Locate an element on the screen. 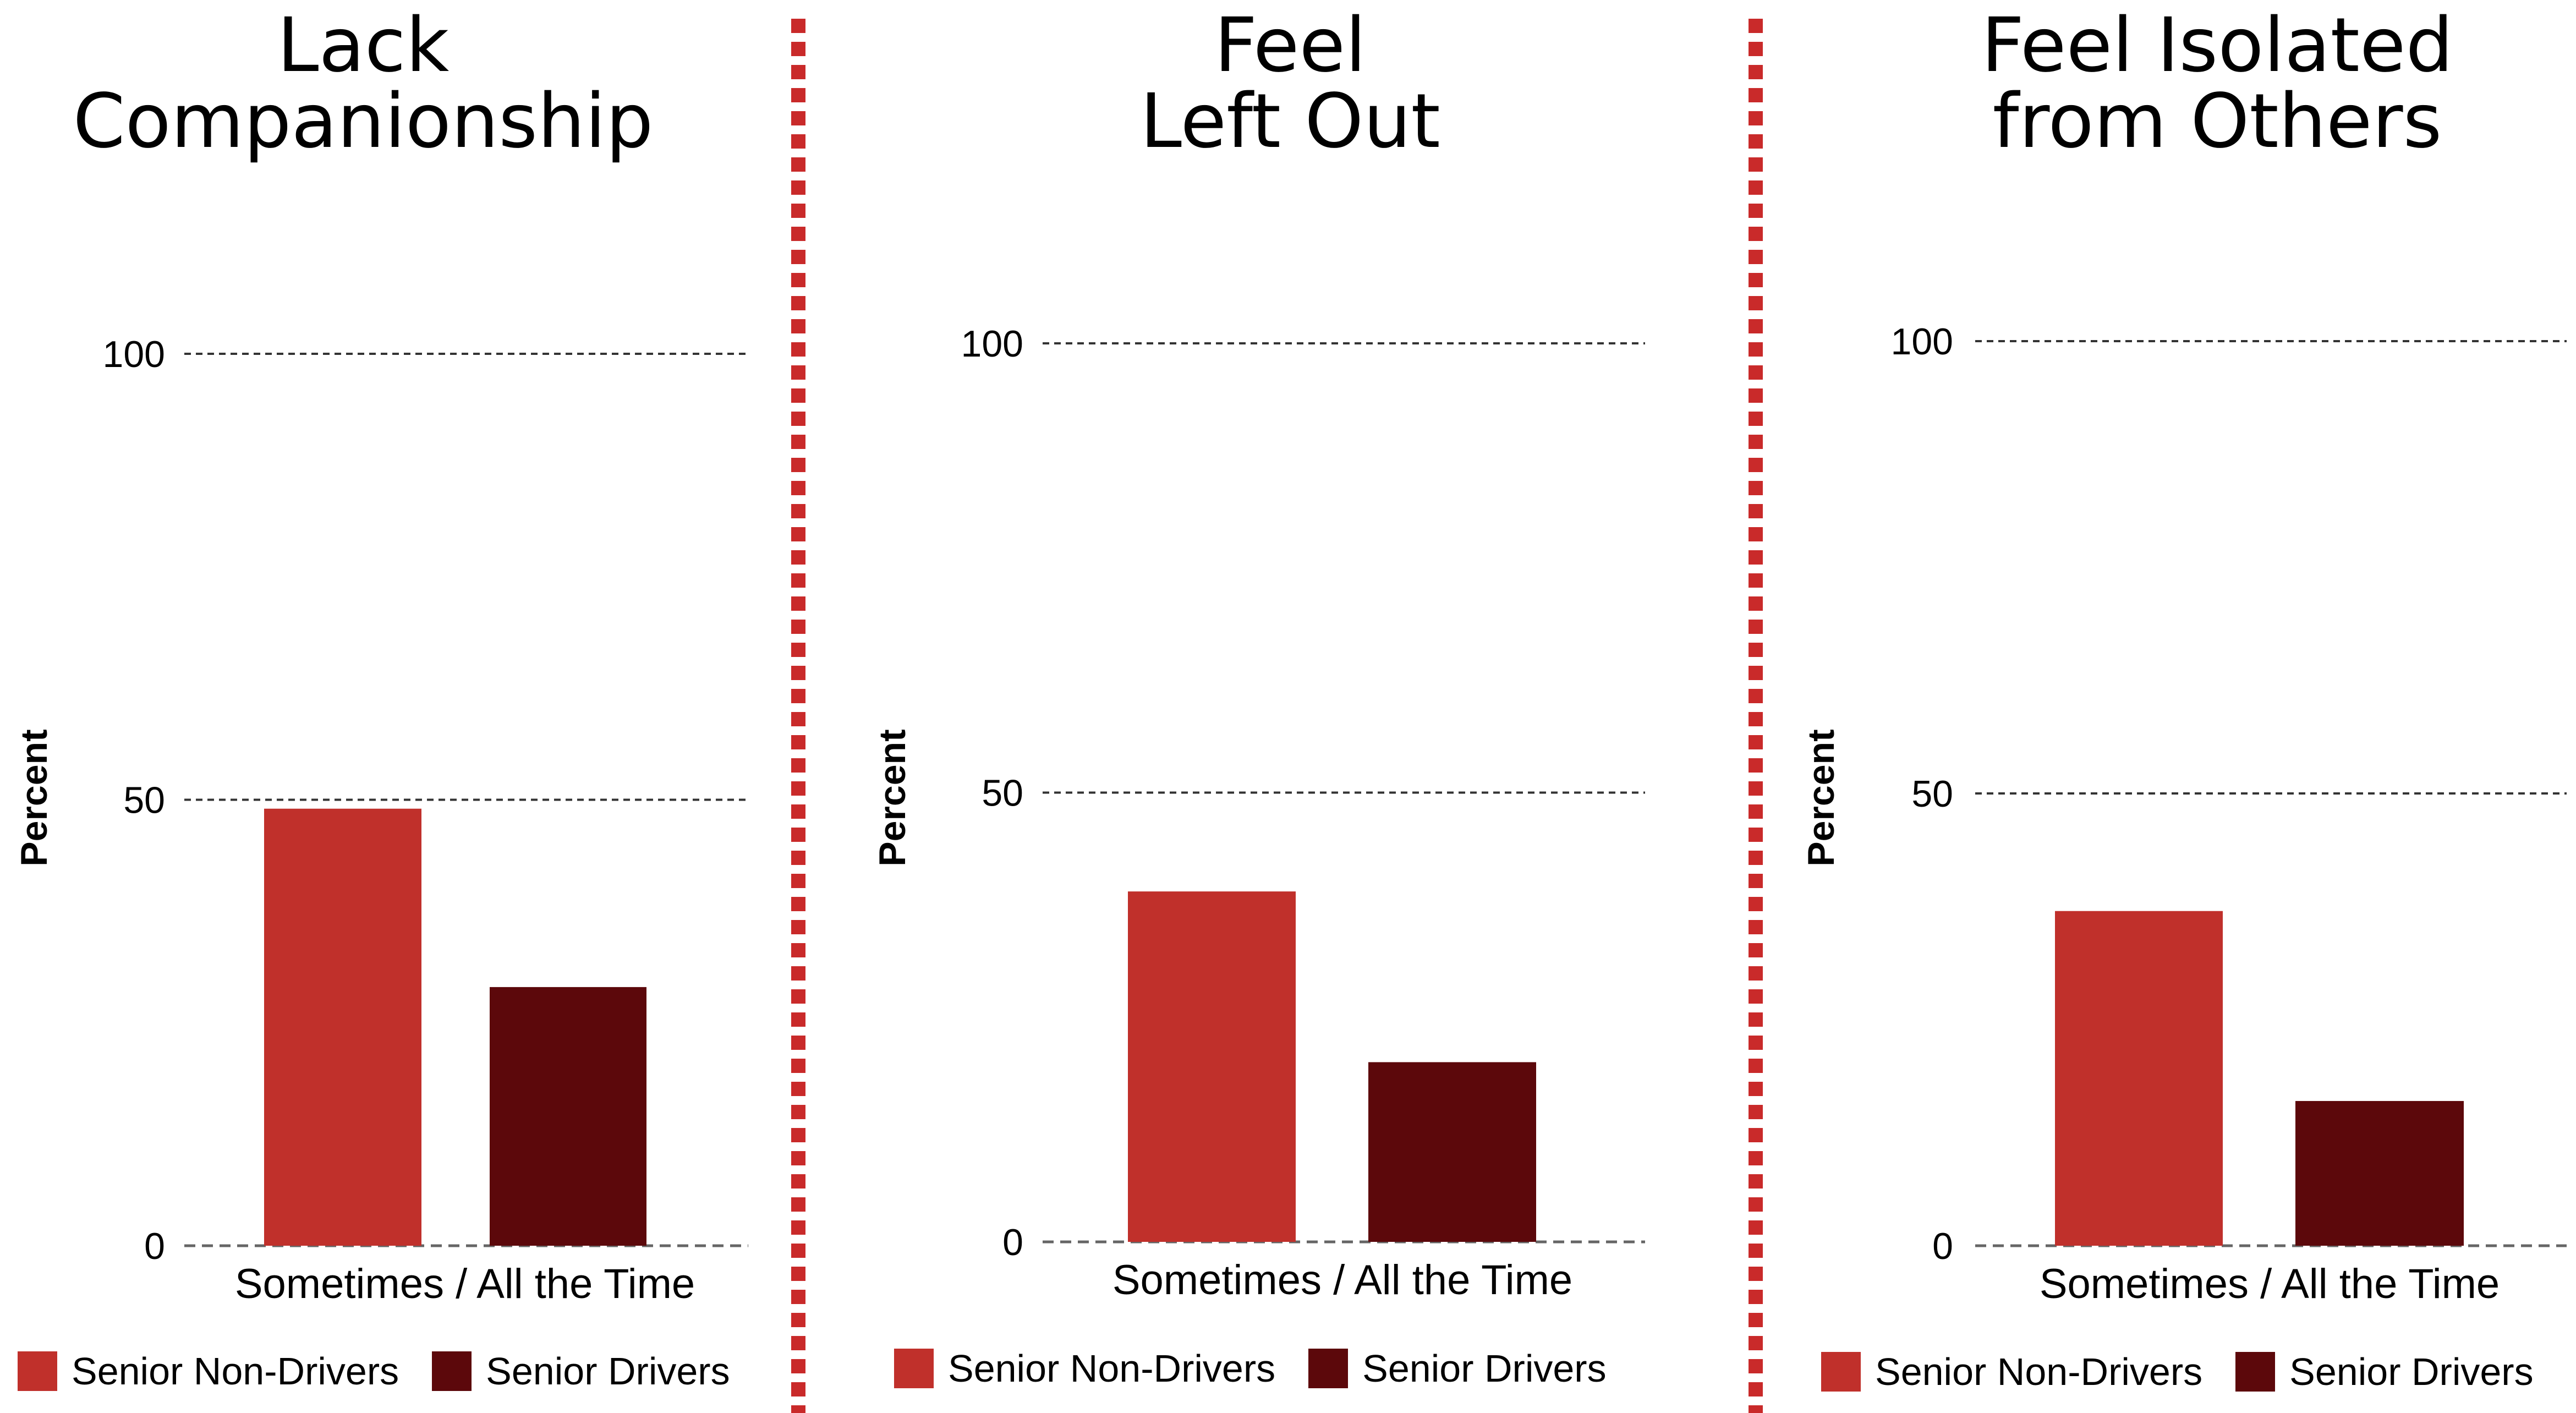  panel-title-line: Left Out is located at coordinates (1290, 121).